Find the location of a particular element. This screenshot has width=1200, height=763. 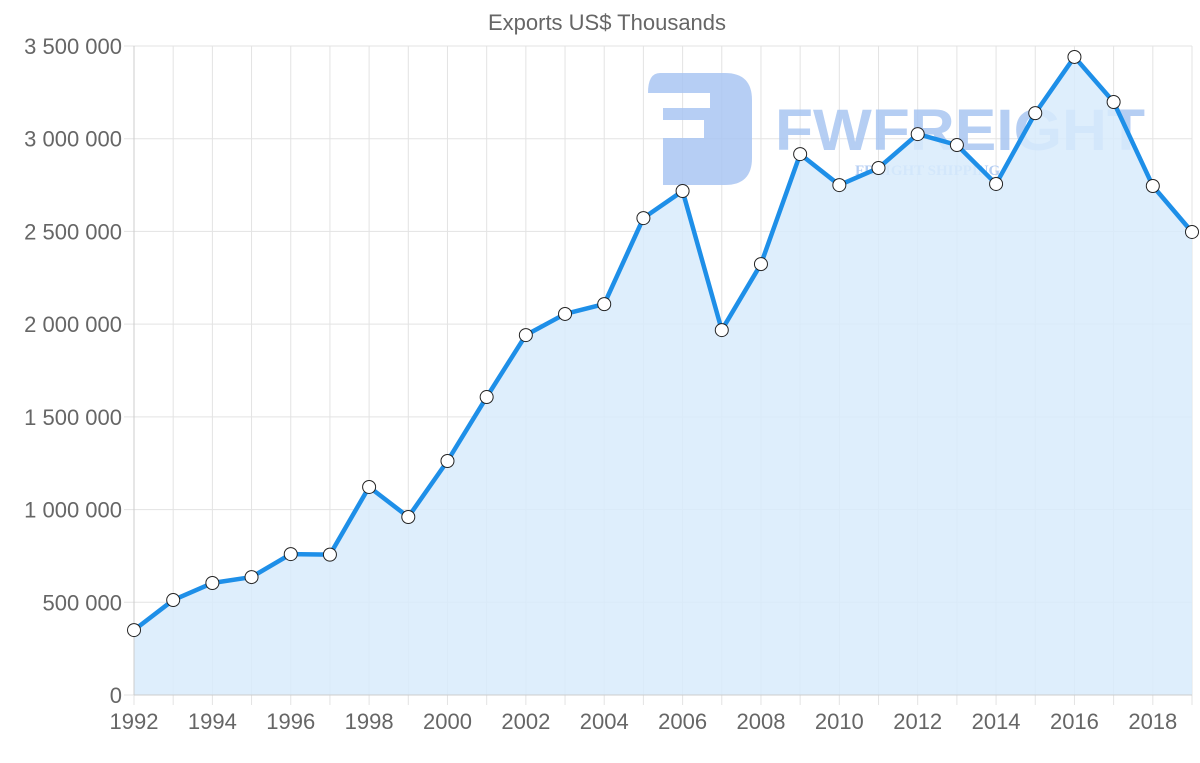

y-tick-label: 2 000 000 is located at coordinates (73, 324).